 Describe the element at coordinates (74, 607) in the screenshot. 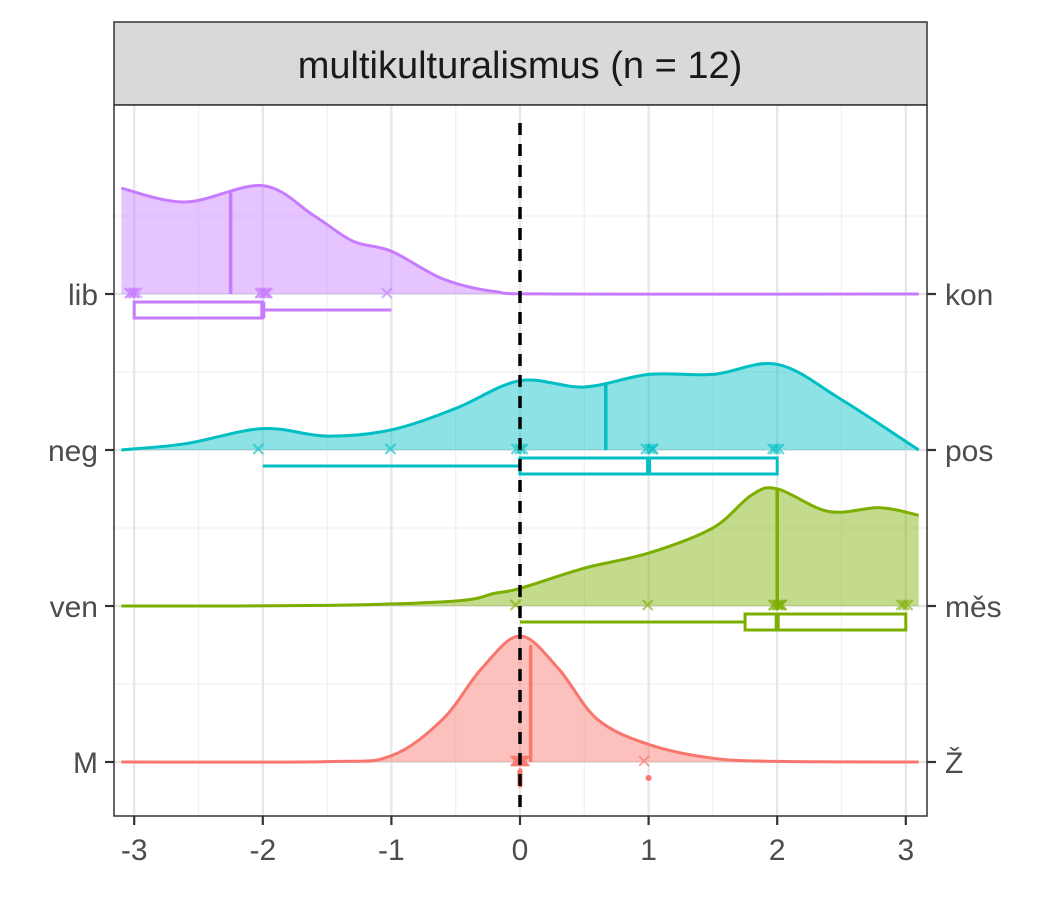

I see `y-tick-label-left: ven` at that location.